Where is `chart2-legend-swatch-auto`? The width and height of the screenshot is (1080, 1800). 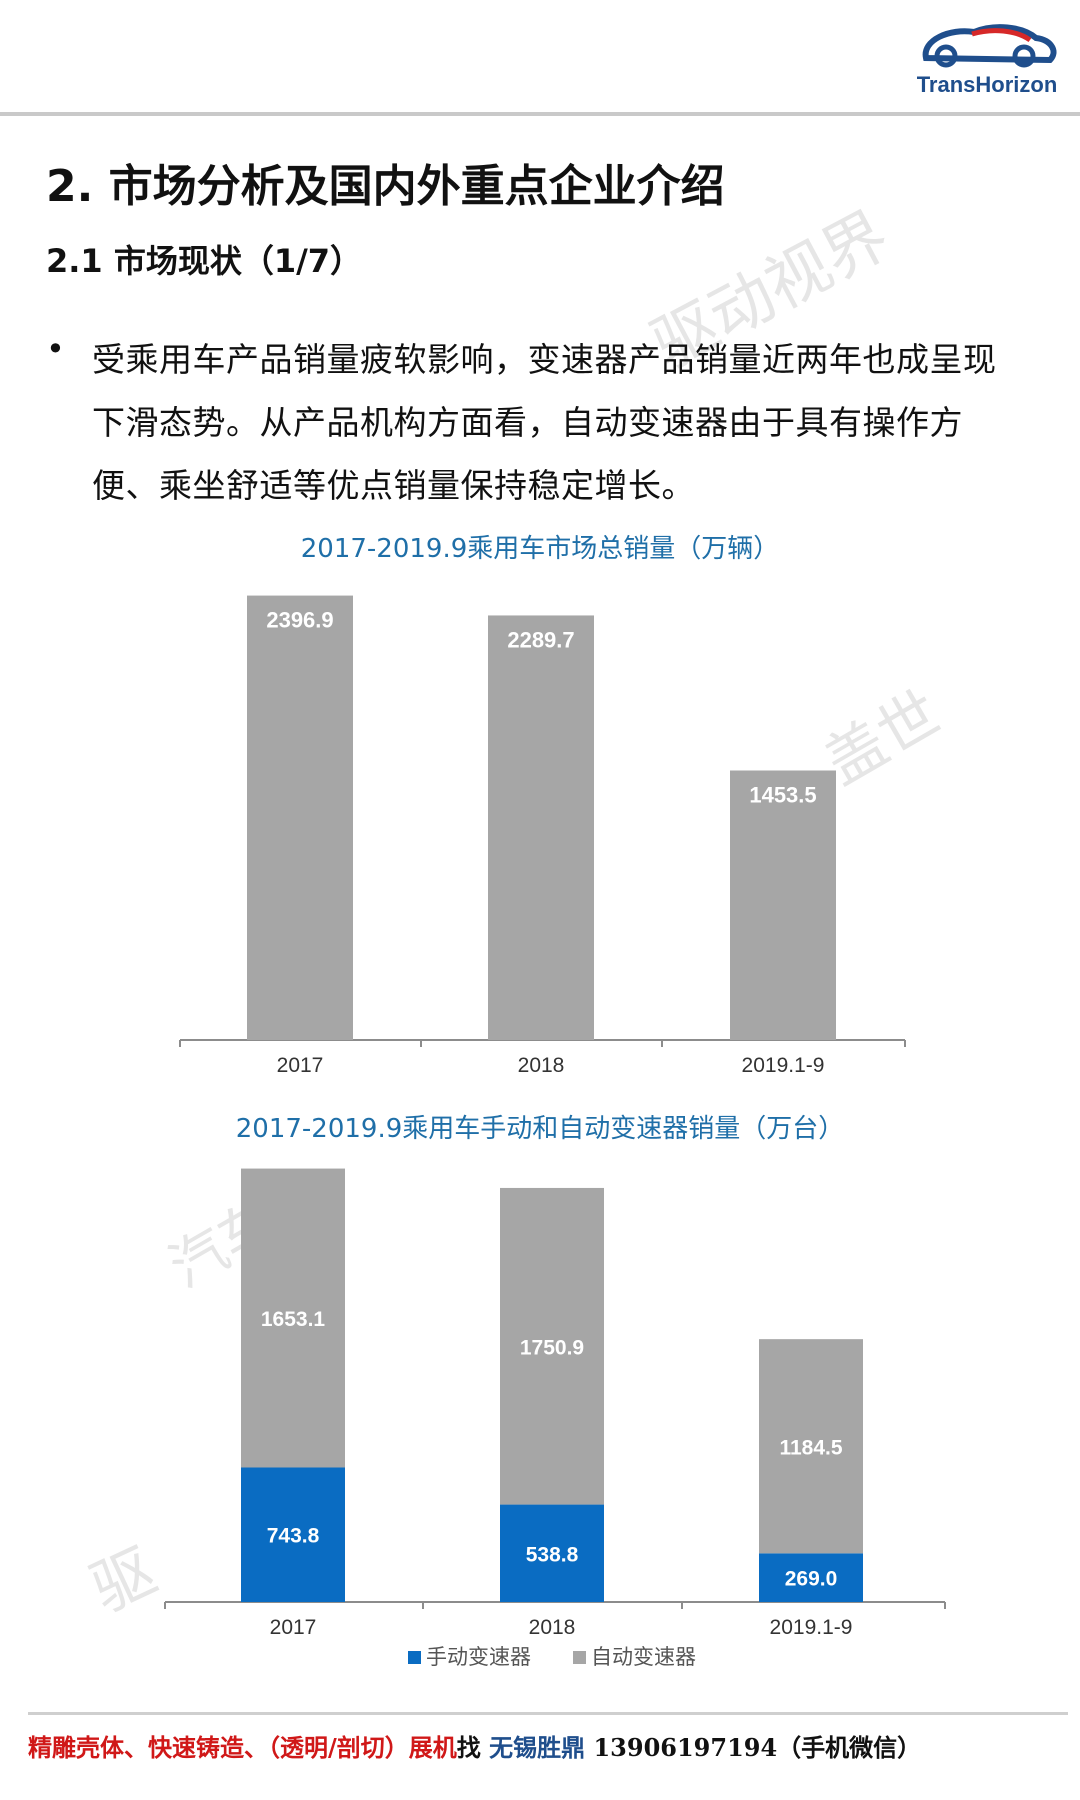
chart2-legend-swatch-auto is located at coordinates (579, 1657).